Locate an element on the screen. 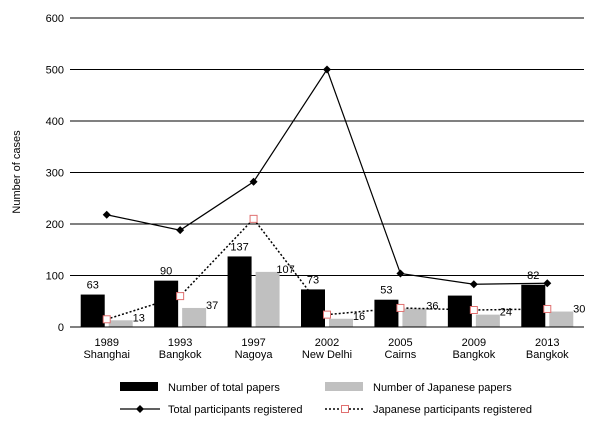 The height and width of the screenshot is (422, 600). legend-label: Japanese participants registered is located at coordinates (452, 410).